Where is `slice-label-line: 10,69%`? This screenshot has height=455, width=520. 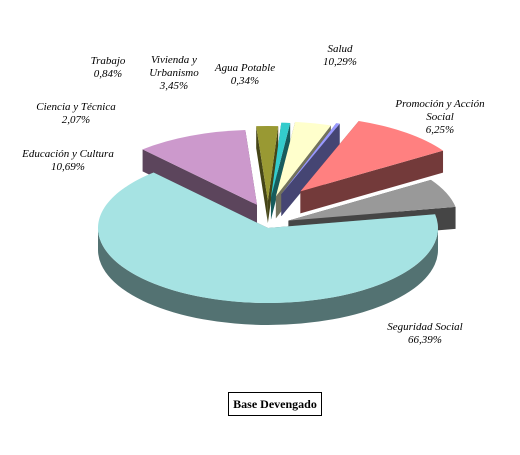 slice-label-line: 10,69% is located at coordinates (68, 167).